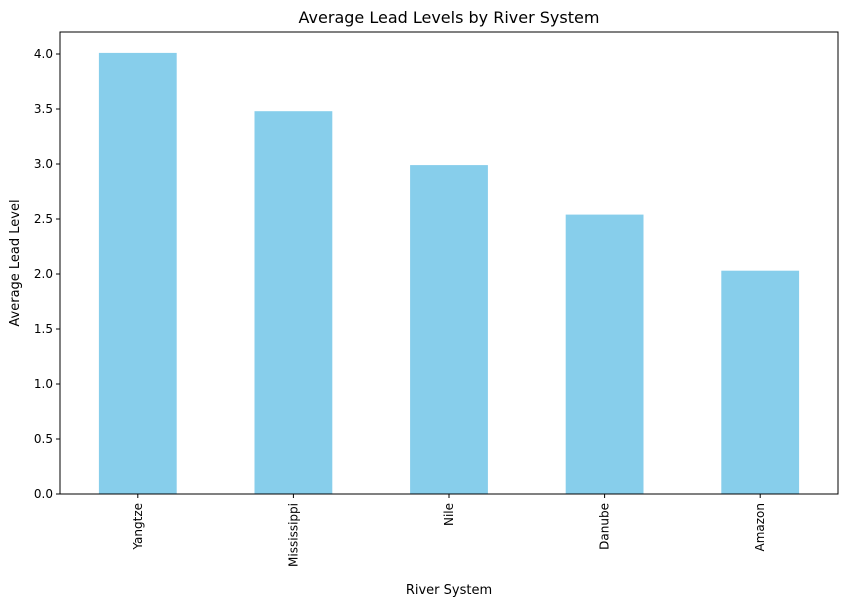 This screenshot has width=846, height=611. Describe the element at coordinates (449, 17) in the screenshot. I see `chart-title: Average Lead Levels by River System` at that location.